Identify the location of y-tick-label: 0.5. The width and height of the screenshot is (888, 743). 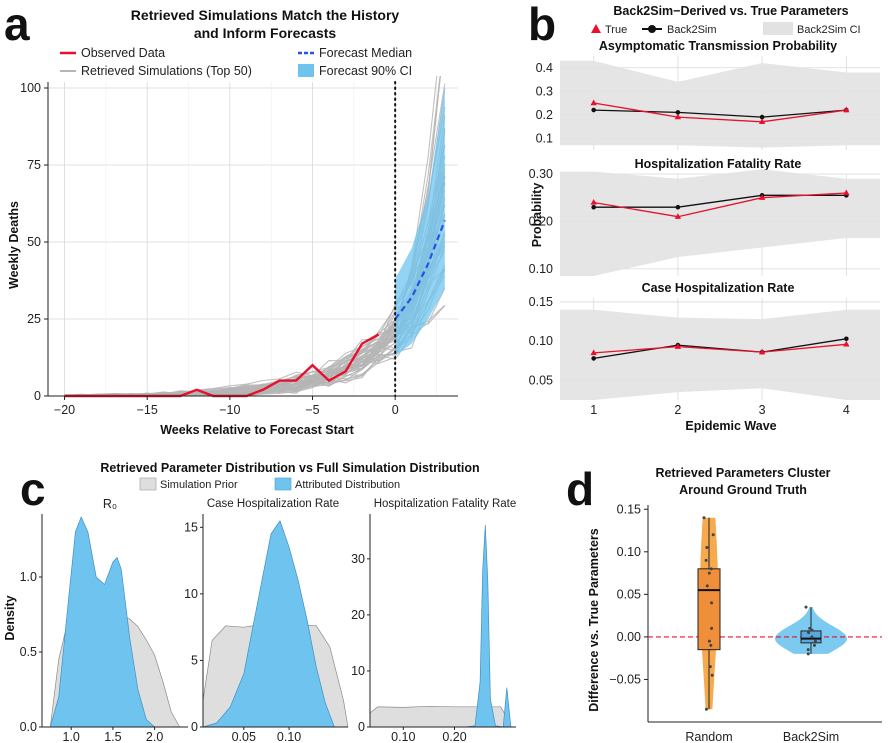
(28, 652).